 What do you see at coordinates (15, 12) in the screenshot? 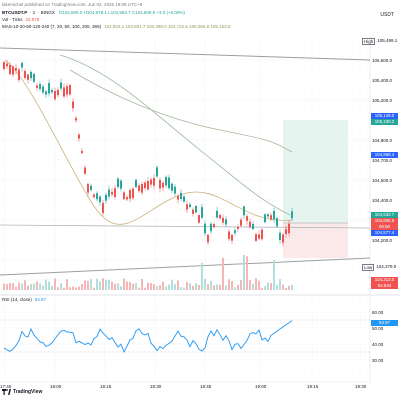
I see `symbol-name: BTCUSDT.P` at bounding box center [15, 12].